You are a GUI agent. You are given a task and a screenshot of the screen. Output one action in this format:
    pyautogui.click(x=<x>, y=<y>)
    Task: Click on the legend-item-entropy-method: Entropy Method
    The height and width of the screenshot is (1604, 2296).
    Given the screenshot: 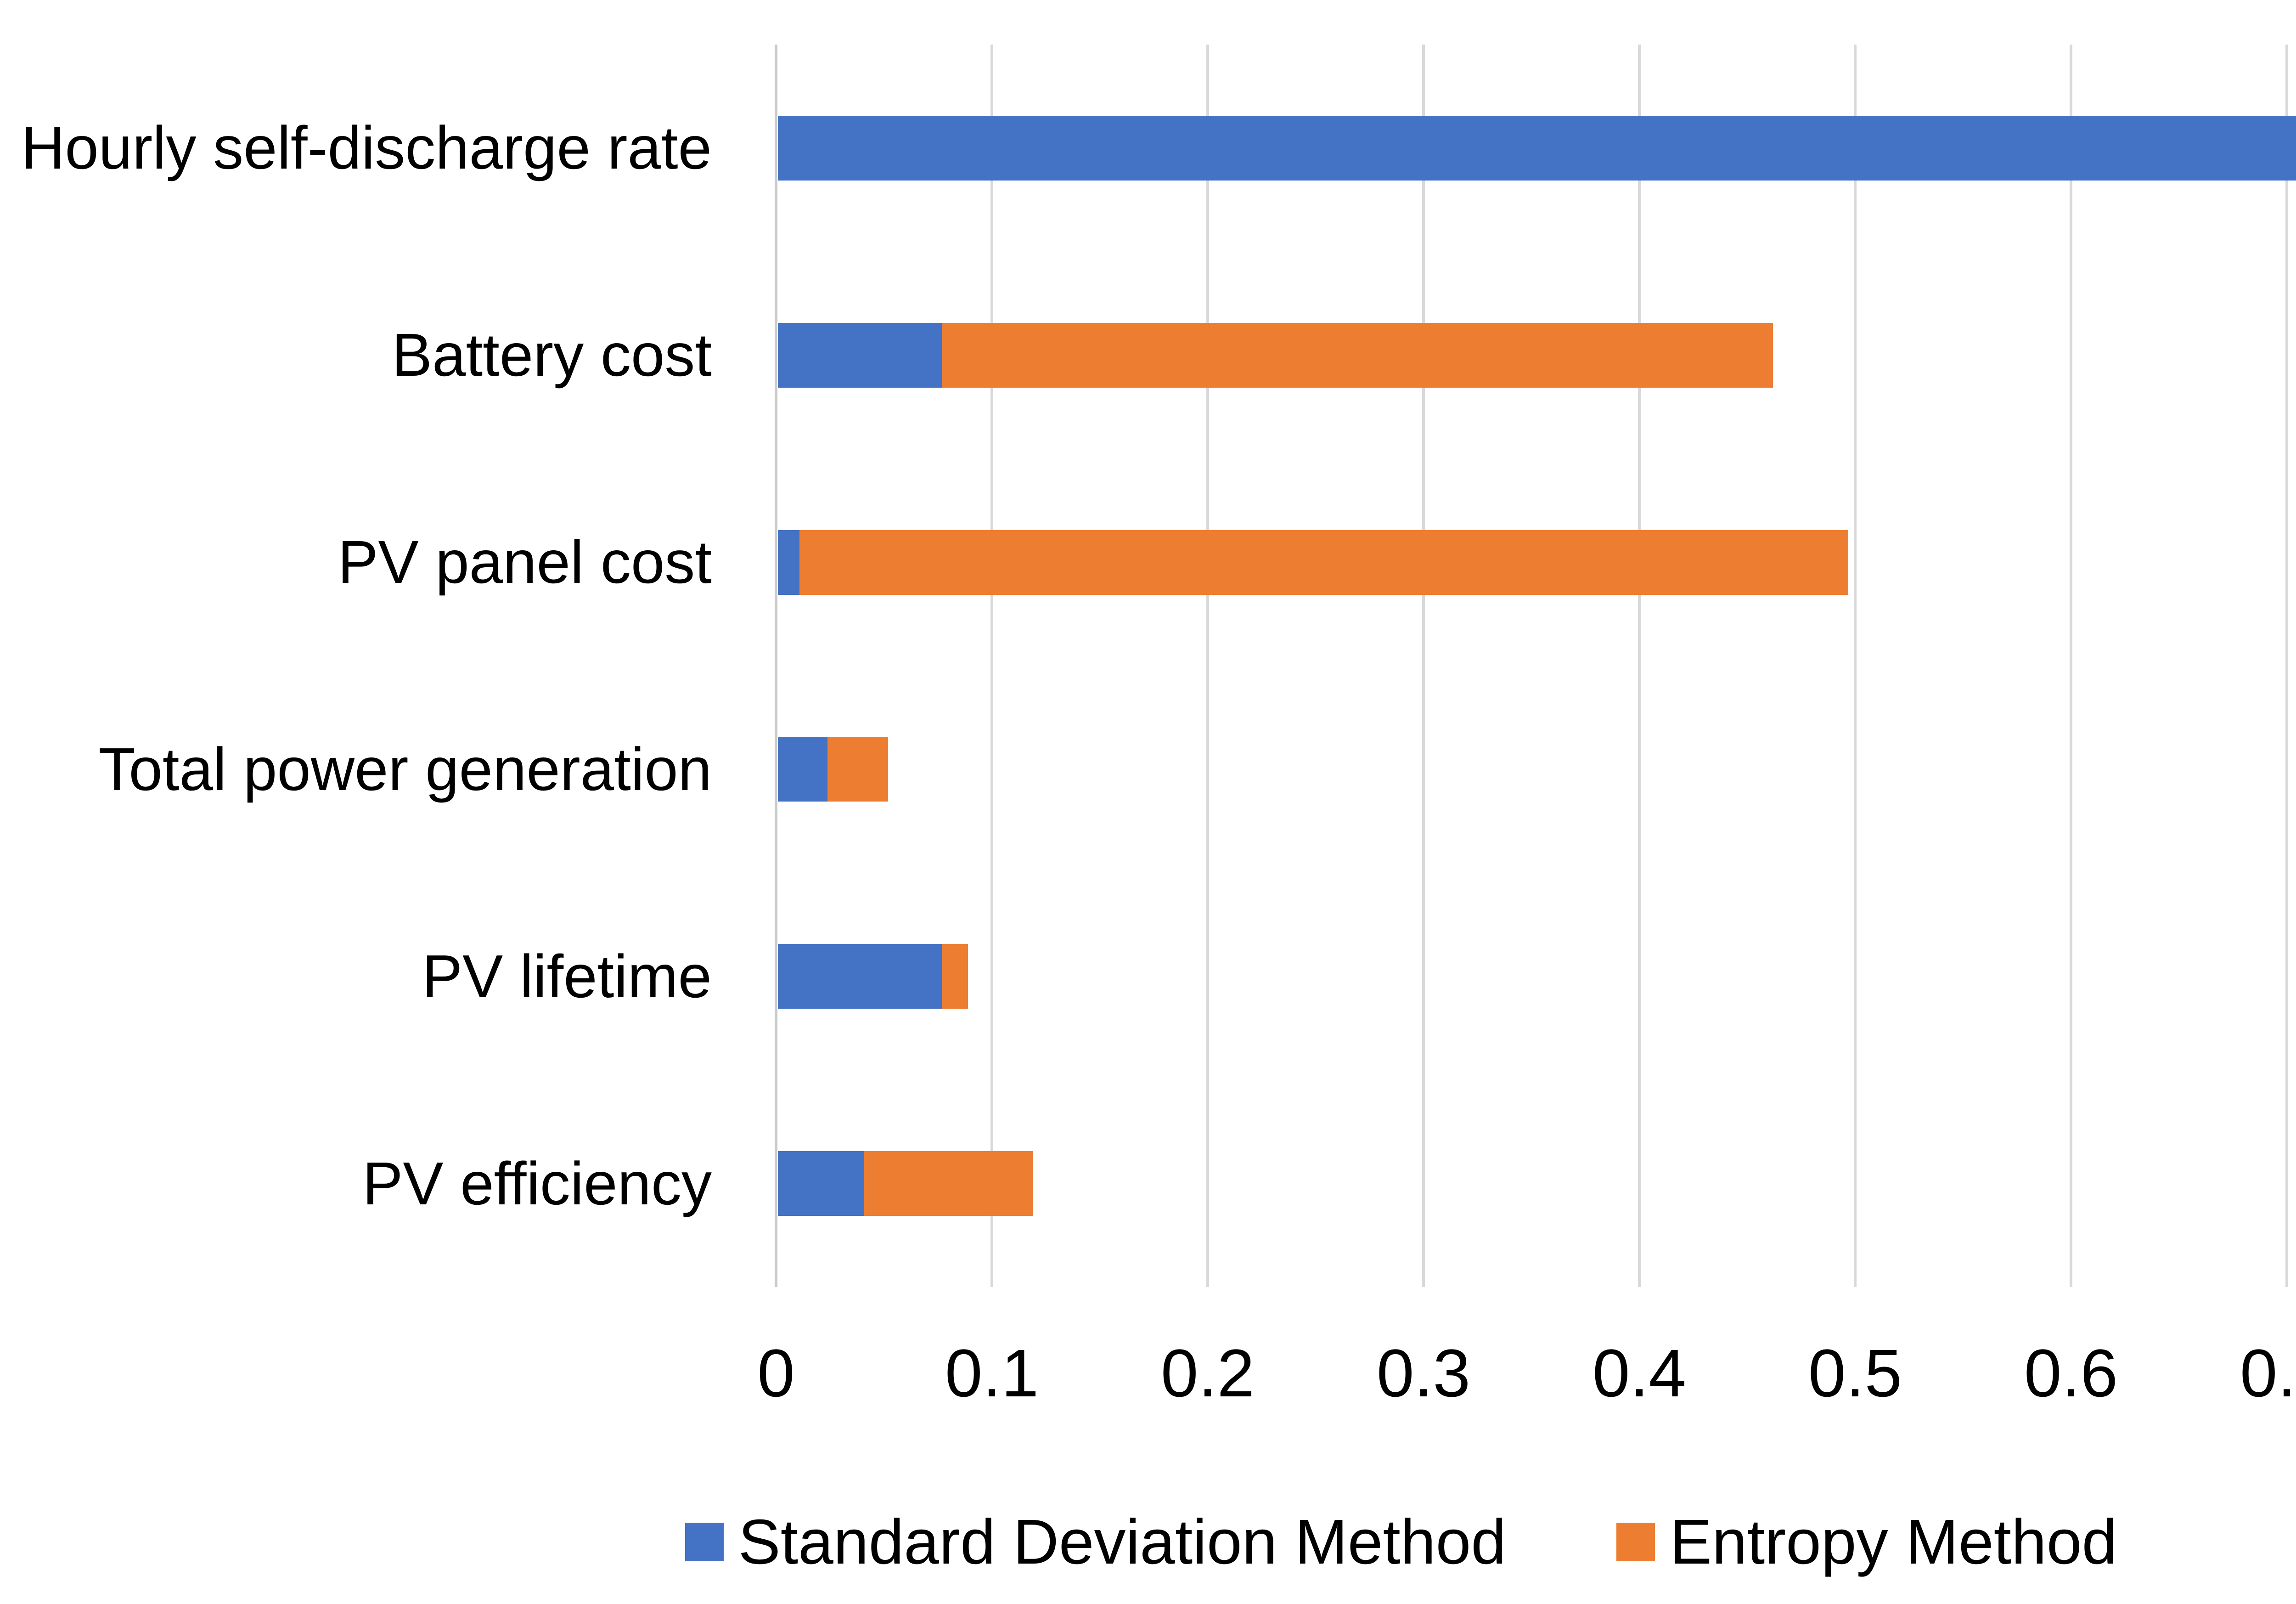 What is the action you would take?
    pyautogui.click(x=1866, y=1542)
    